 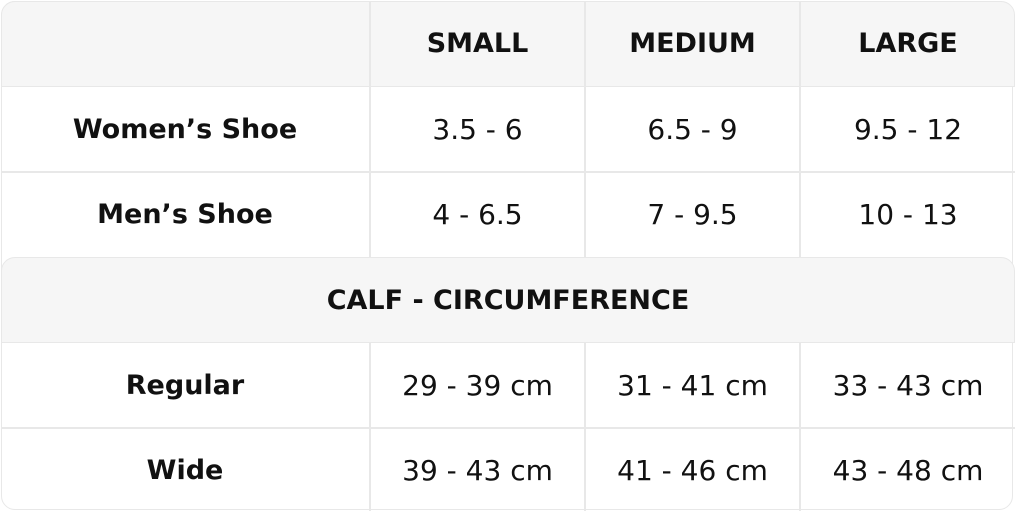 What do you see at coordinates (692, 129) in the screenshot?
I see `table-cell: 6.5 - 9` at bounding box center [692, 129].